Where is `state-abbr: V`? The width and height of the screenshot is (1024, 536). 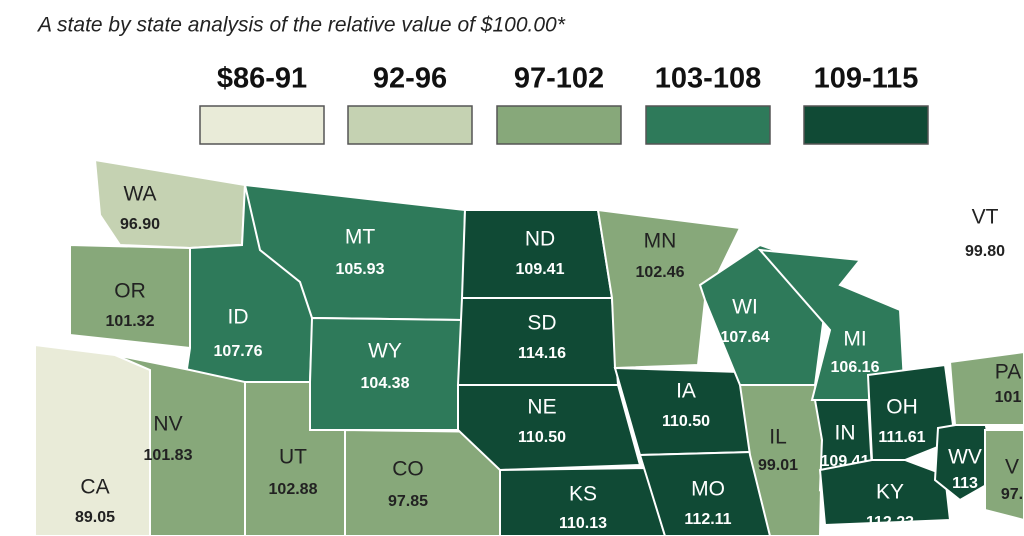 state-abbr: V is located at coordinates (1012, 467).